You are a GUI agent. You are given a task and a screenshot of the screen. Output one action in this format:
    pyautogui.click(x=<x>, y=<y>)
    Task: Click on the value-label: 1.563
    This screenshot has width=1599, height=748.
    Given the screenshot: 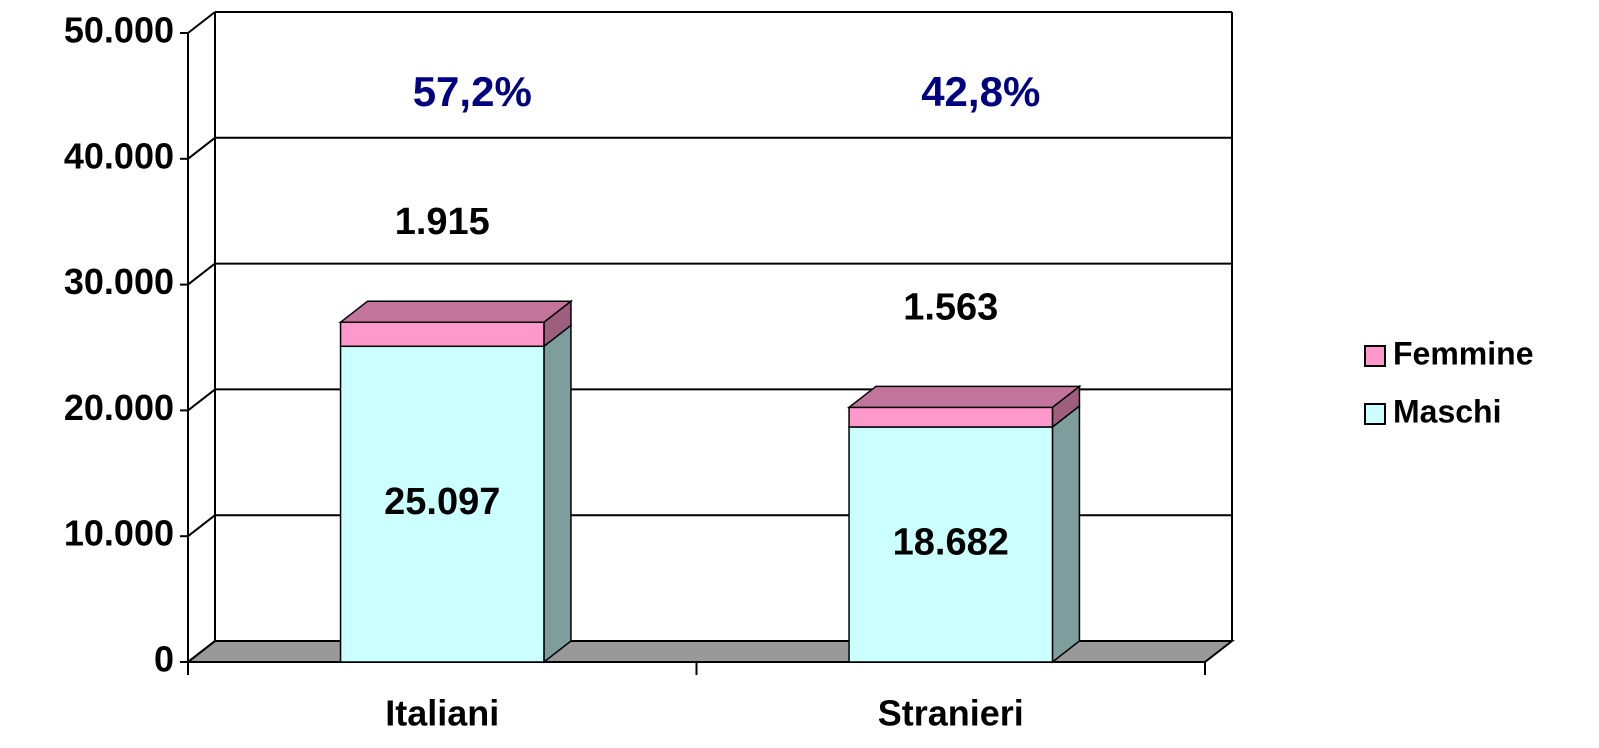 What is the action you would take?
    pyautogui.click(x=950, y=307)
    